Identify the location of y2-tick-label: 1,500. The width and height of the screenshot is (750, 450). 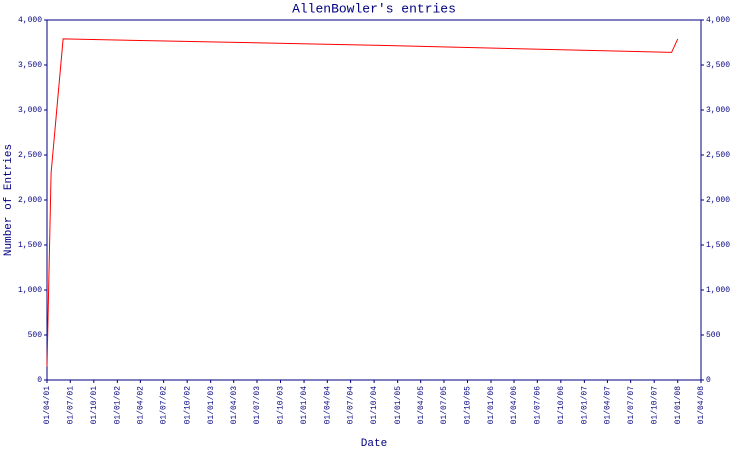
(718, 245).